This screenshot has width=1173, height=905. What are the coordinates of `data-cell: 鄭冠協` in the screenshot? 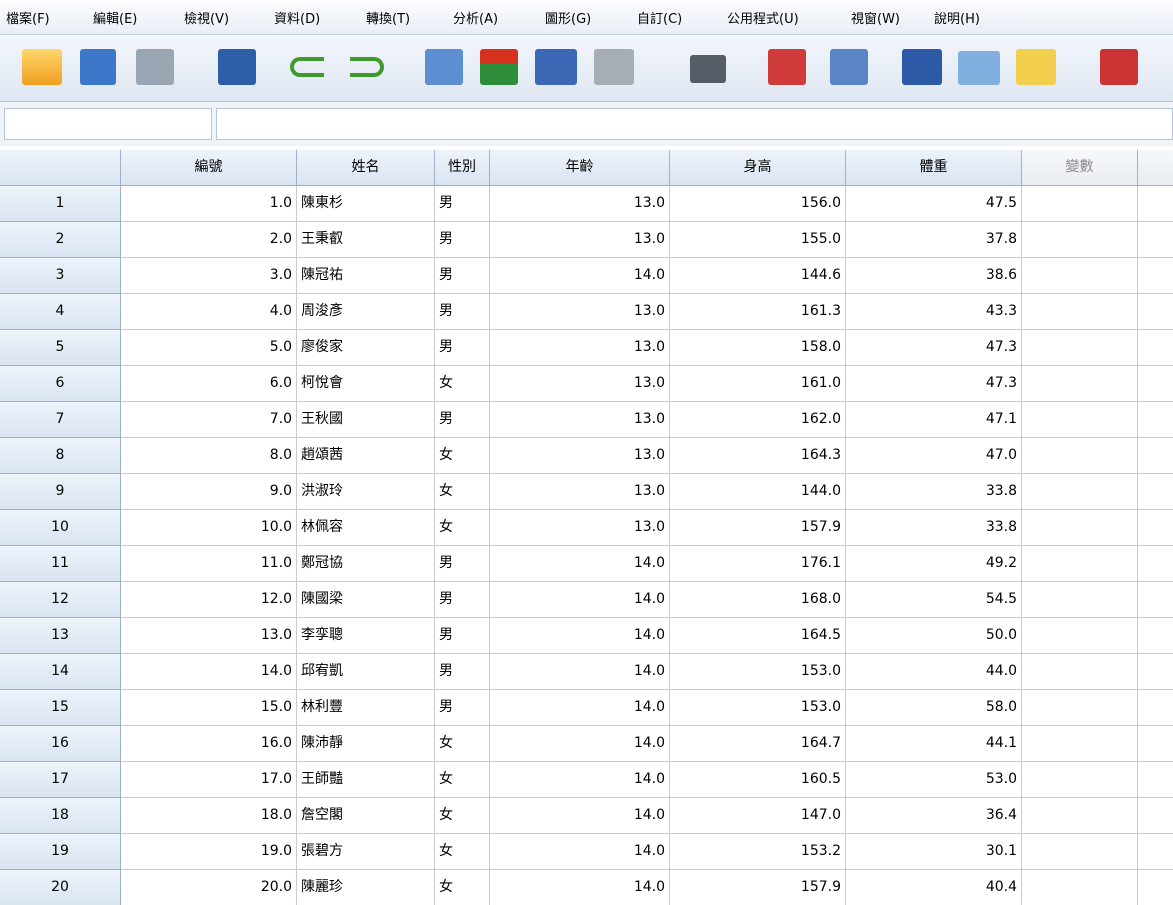 It's located at (366, 564).